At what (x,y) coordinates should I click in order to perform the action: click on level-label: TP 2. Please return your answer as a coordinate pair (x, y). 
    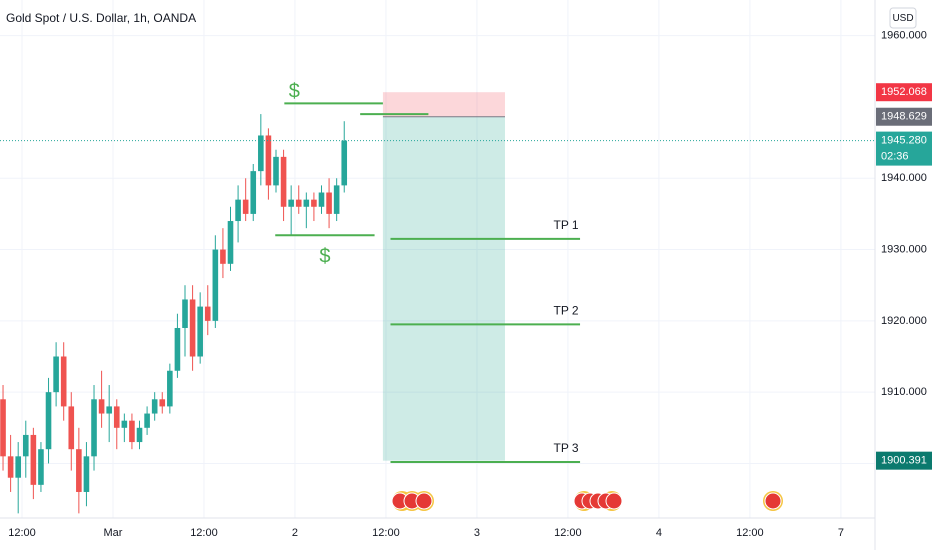
    Looking at the image, I should click on (565, 311).